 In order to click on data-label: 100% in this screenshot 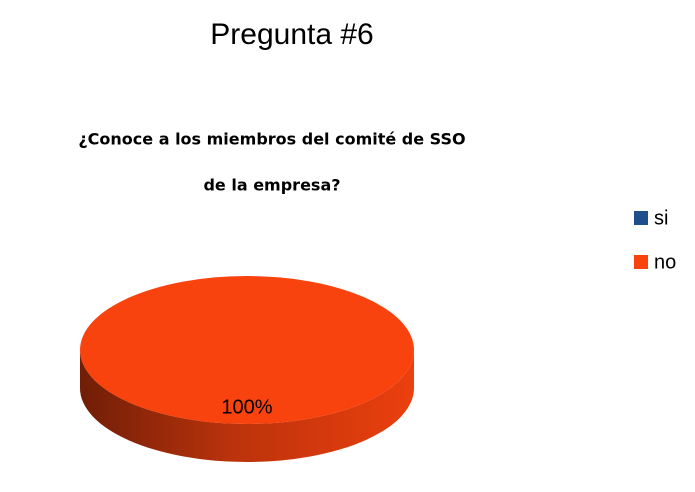, I will do `click(246, 407)`.